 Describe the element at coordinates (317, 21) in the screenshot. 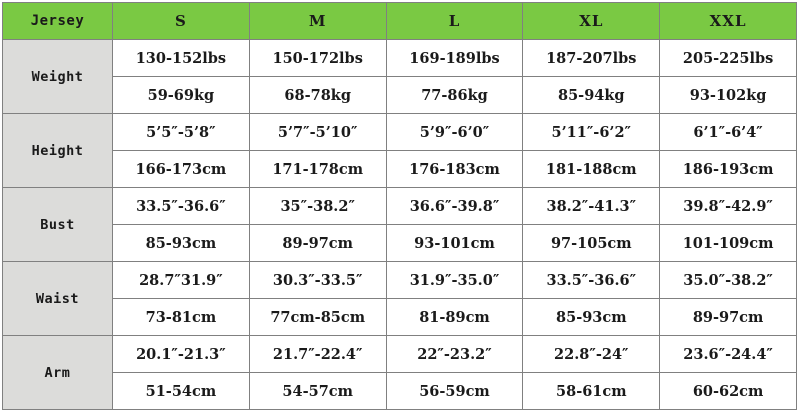

I see `header-size-m: M` at that location.